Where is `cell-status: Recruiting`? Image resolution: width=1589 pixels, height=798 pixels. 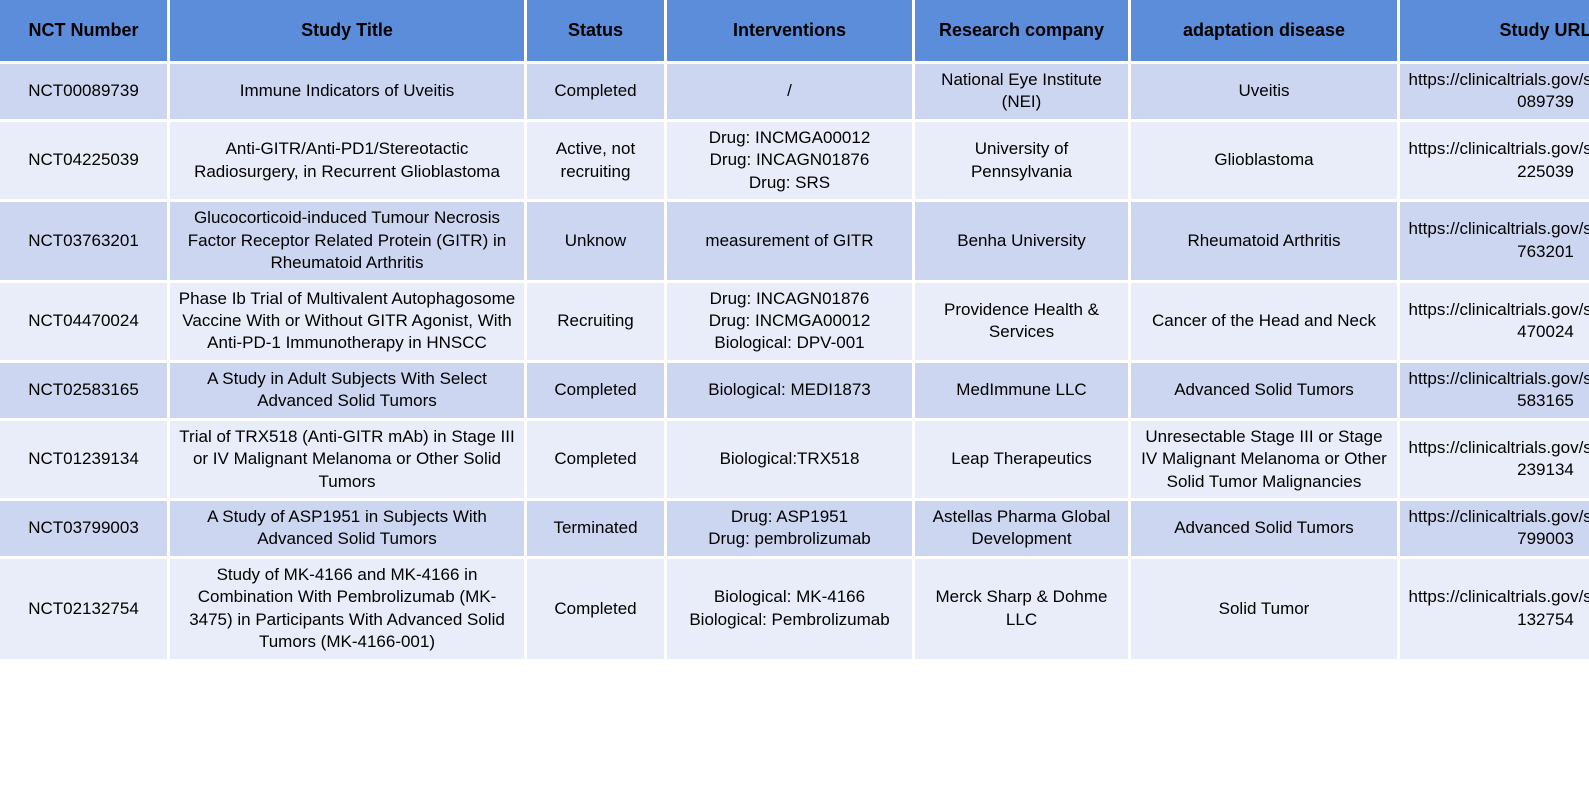
cell-status: Recruiting is located at coordinates (595, 321).